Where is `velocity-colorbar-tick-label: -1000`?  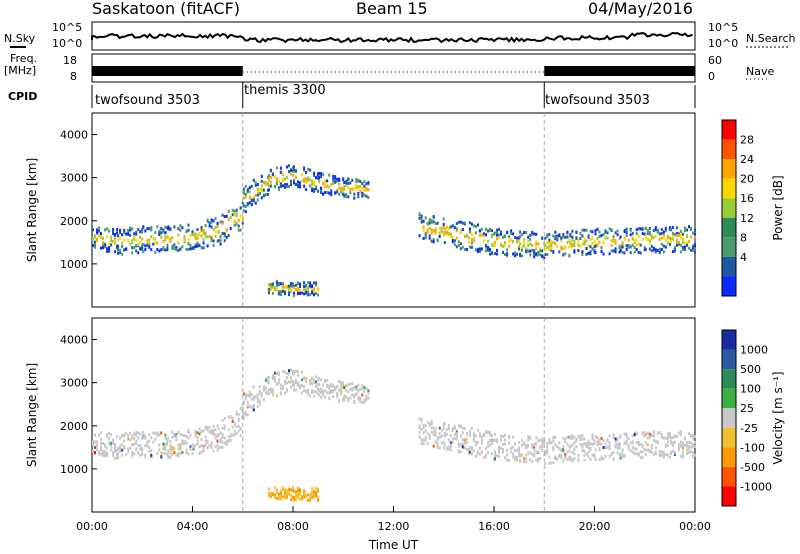 velocity-colorbar-tick-label: -1000 is located at coordinates (756, 486).